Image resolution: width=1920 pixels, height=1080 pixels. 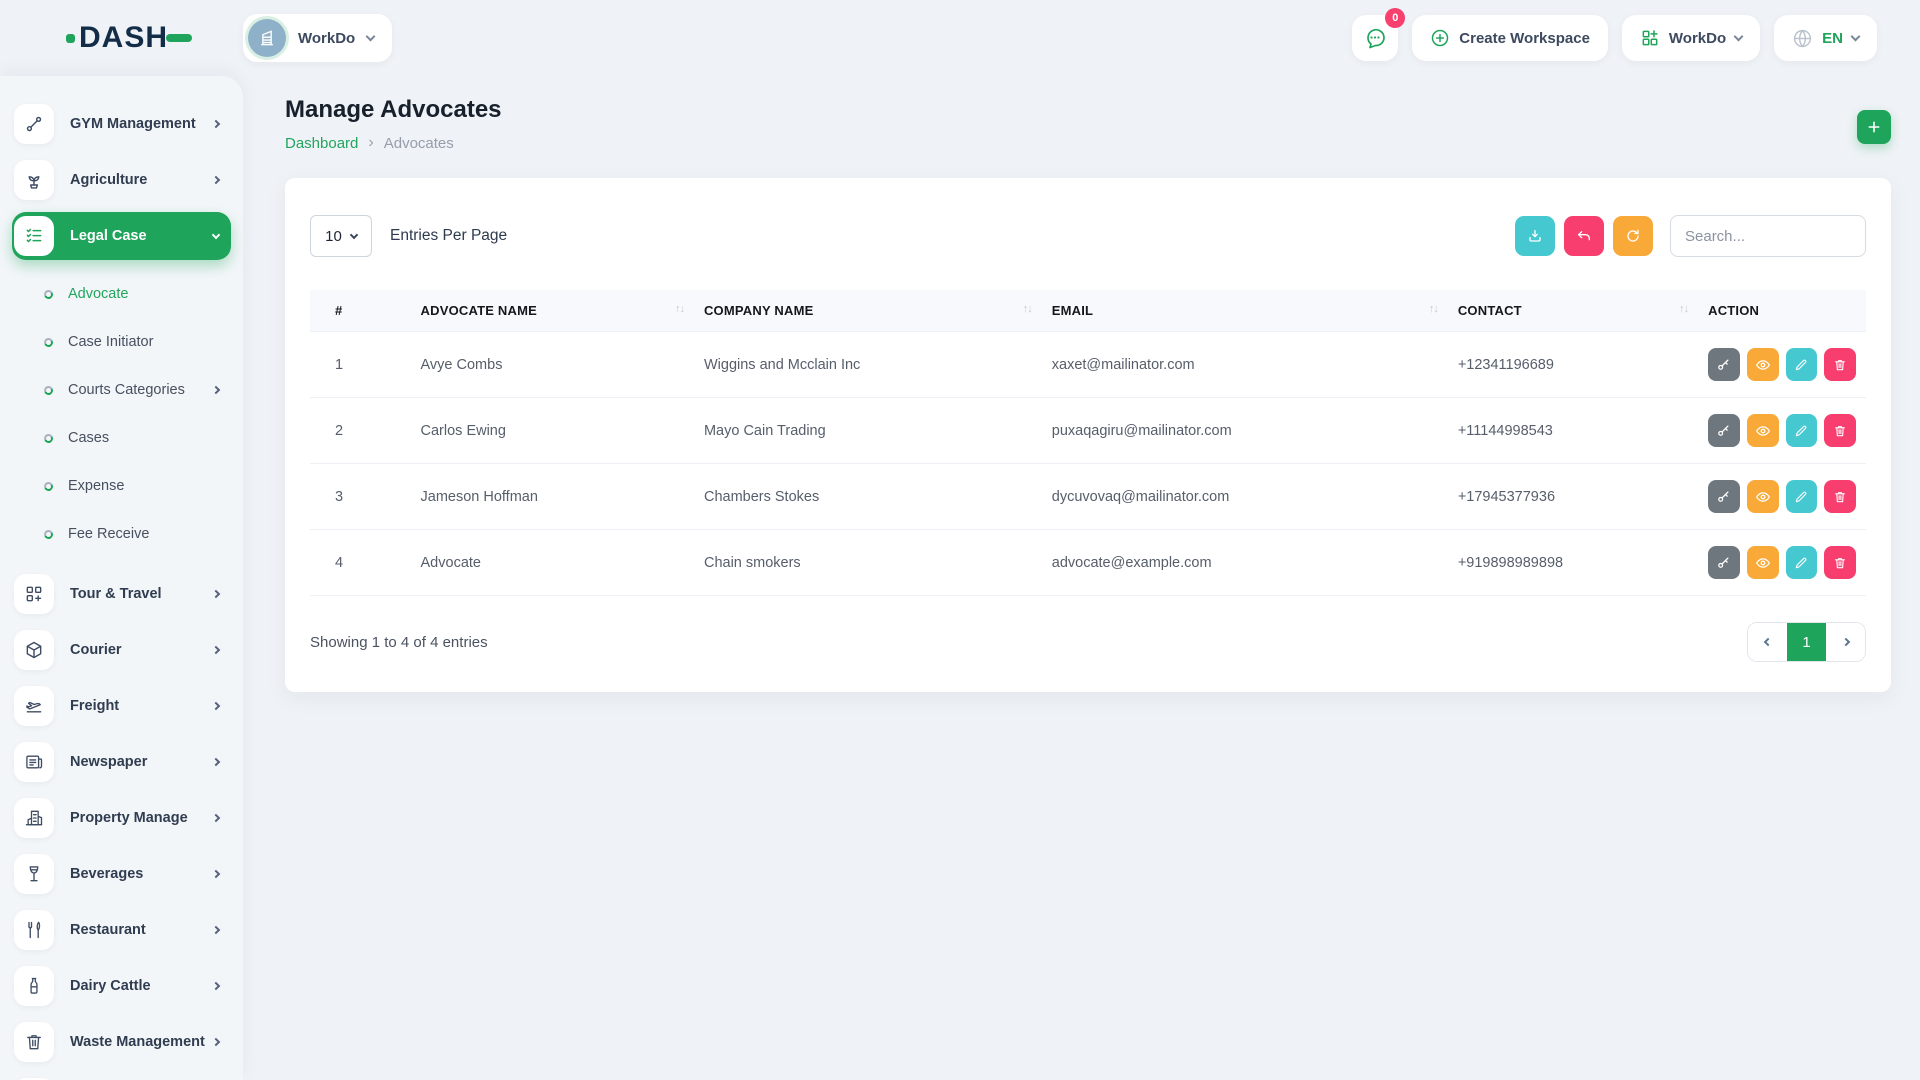 What do you see at coordinates (121, 486) in the screenshot?
I see `submenu-item-expense: Expense` at bounding box center [121, 486].